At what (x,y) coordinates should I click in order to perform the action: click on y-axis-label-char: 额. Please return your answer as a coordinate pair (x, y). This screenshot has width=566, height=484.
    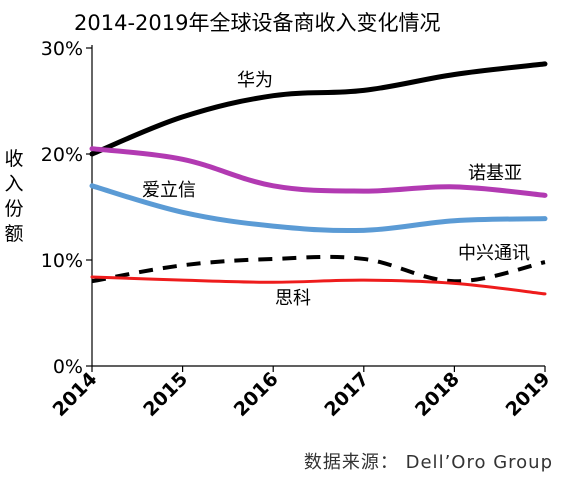
    Looking at the image, I should click on (13, 234).